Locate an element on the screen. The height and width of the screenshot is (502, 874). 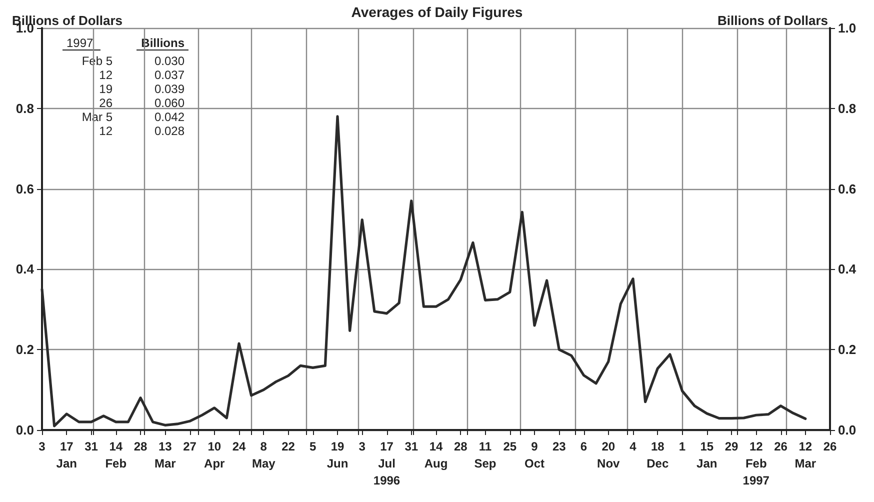
y-tick-label: 0.0 is located at coordinates (25, 430).